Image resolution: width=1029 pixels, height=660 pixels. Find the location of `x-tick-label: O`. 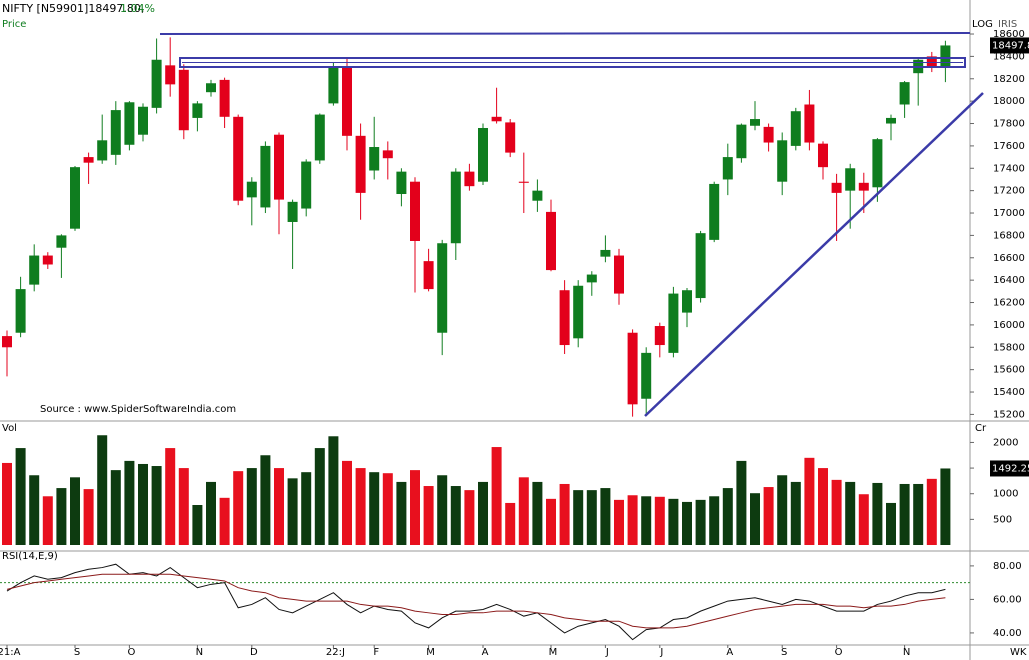

x-tick-label: O is located at coordinates (131, 652).